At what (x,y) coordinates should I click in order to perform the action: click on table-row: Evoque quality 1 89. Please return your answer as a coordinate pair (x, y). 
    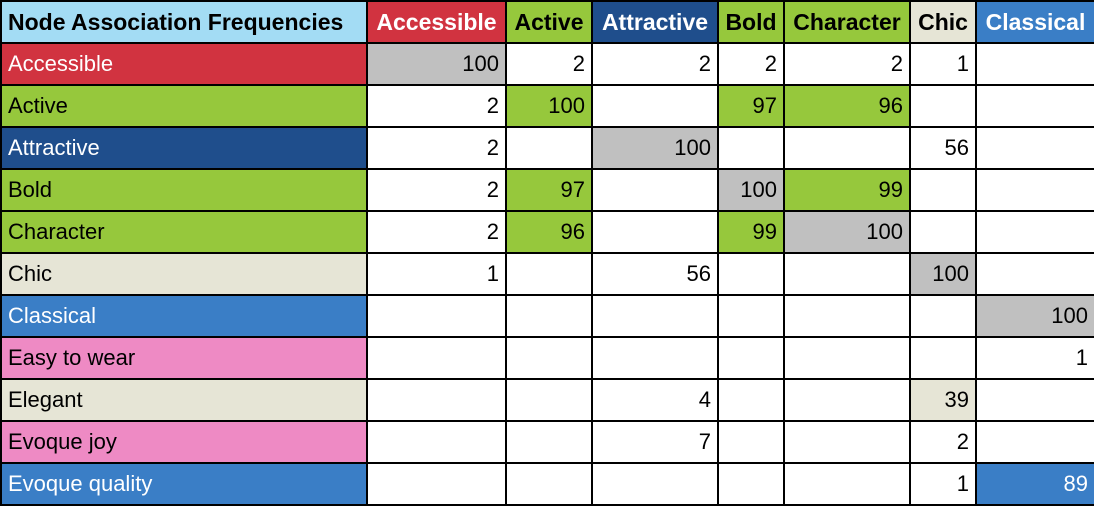
    Looking at the image, I should click on (547, 484).